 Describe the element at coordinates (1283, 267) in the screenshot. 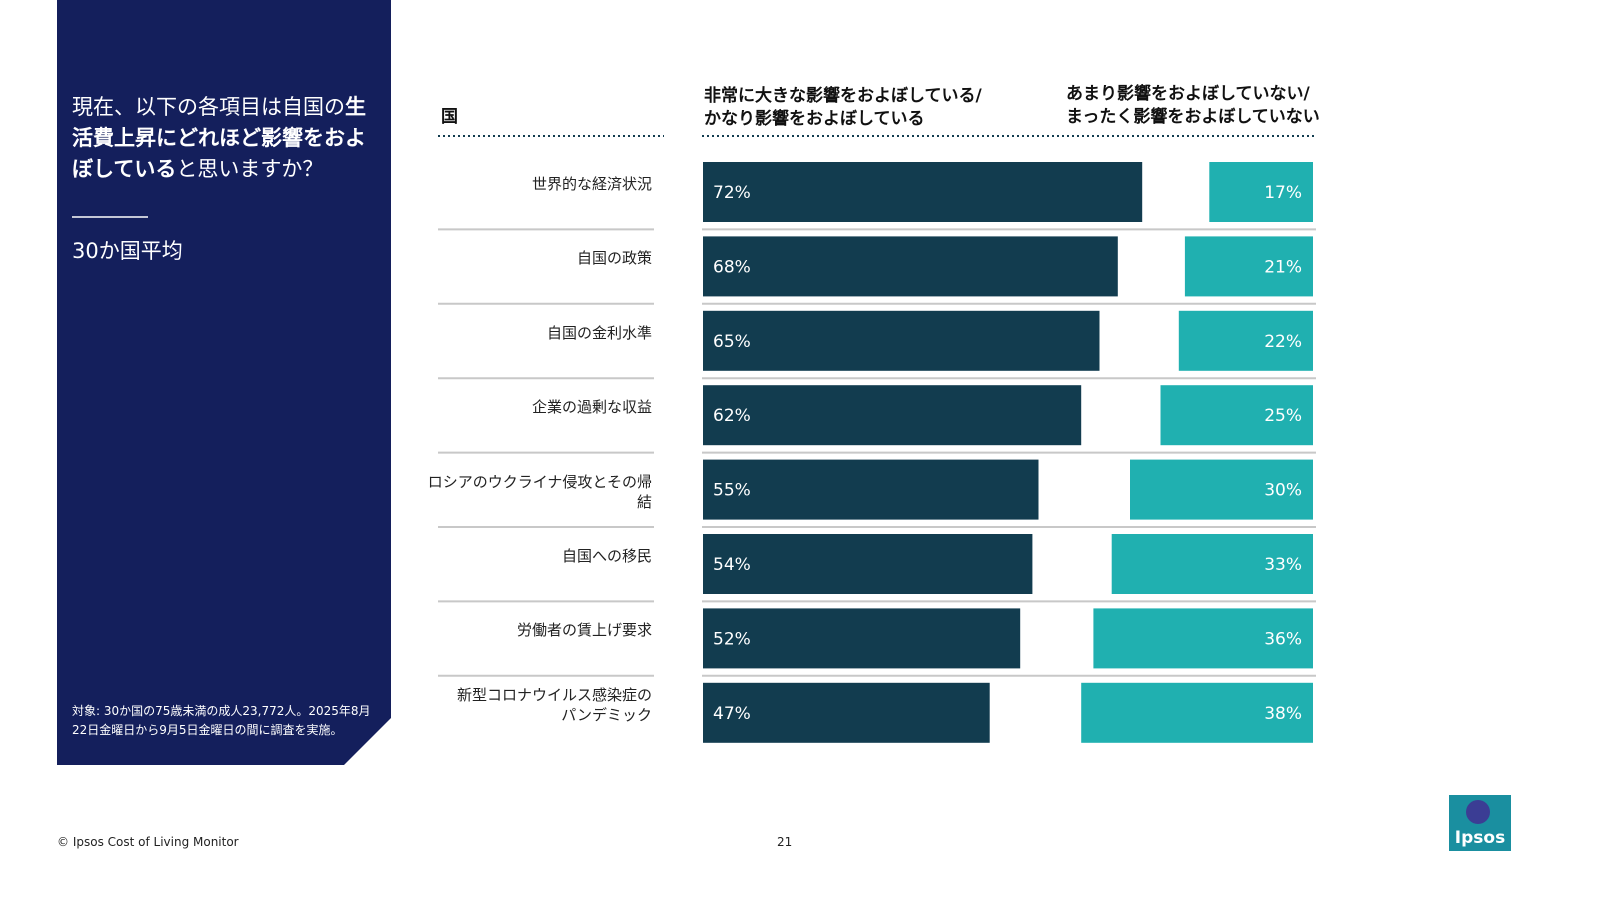

I see `value-label: 21%` at that location.